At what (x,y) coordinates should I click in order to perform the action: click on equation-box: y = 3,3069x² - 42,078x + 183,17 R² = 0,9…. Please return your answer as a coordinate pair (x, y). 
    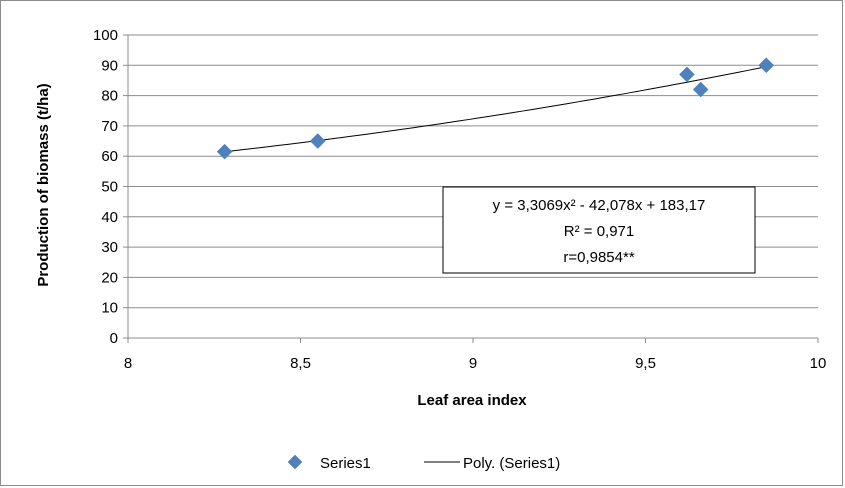
    Looking at the image, I should click on (599, 230).